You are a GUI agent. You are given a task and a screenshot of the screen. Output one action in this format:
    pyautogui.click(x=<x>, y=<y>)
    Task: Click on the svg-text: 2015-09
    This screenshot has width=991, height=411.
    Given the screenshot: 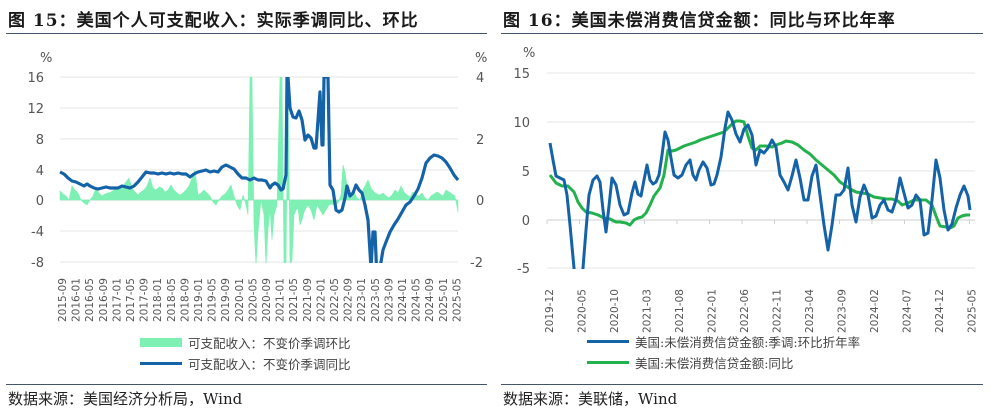 What is the action you would take?
    pyautogui.click(x=63, y=300)
    